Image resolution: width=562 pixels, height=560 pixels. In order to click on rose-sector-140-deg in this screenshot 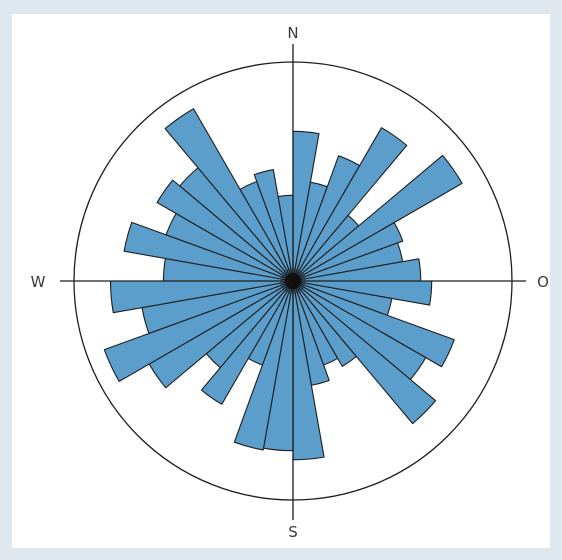, I will do `click(324, 323)`.